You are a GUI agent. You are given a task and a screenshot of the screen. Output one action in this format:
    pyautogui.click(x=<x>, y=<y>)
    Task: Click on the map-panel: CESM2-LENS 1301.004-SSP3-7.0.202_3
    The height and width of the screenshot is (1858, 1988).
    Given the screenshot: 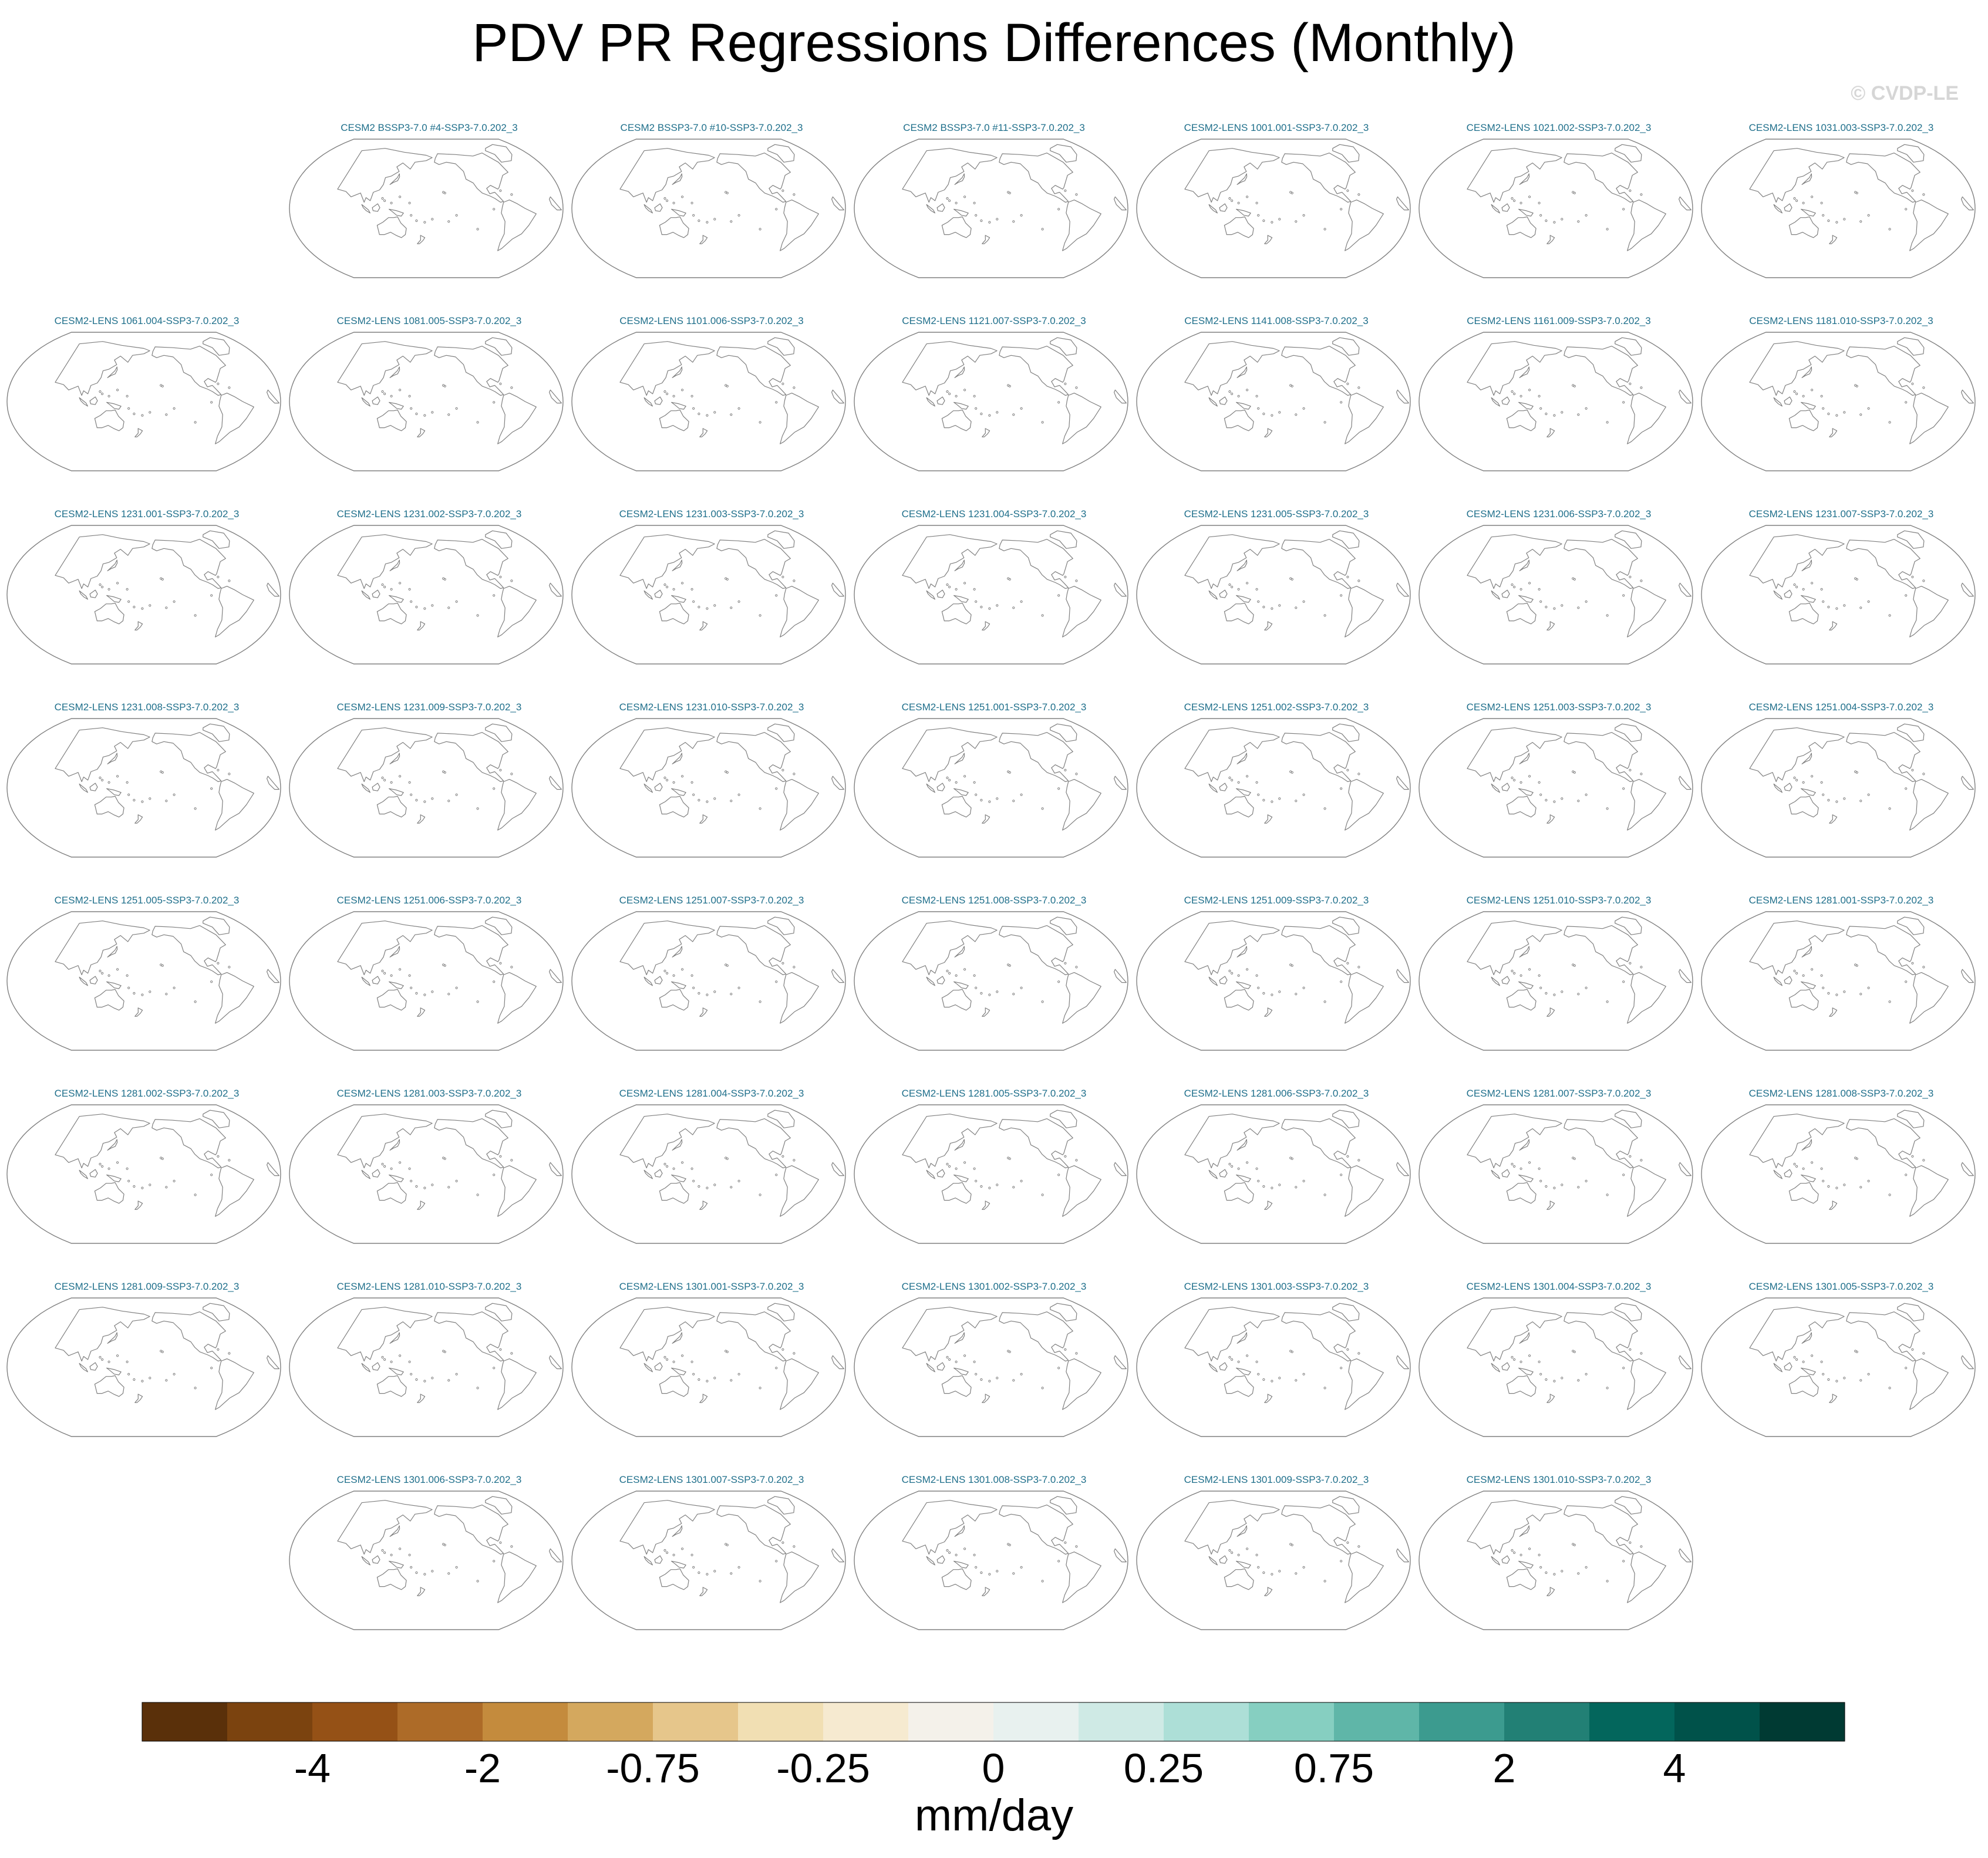 What is the action you would take?
    pyautogui.click(x=1559, y=1373)
    